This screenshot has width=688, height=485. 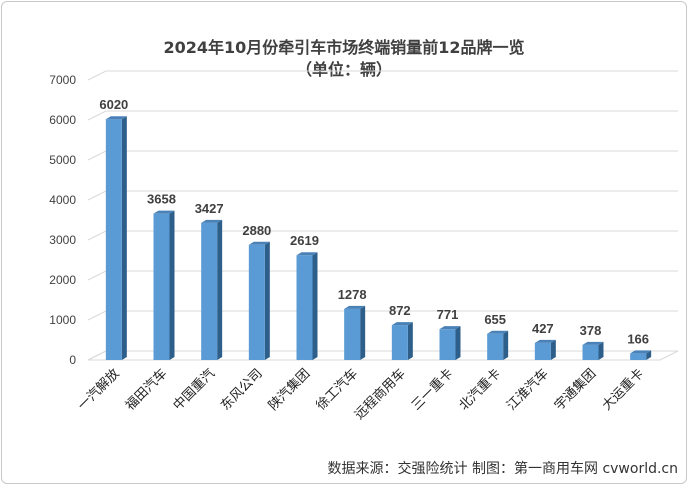 What do you see at coordinates (575, 390) in the screenshot?
I see `x-tick-label: 宇通集团` at bounding box center [575, 390].